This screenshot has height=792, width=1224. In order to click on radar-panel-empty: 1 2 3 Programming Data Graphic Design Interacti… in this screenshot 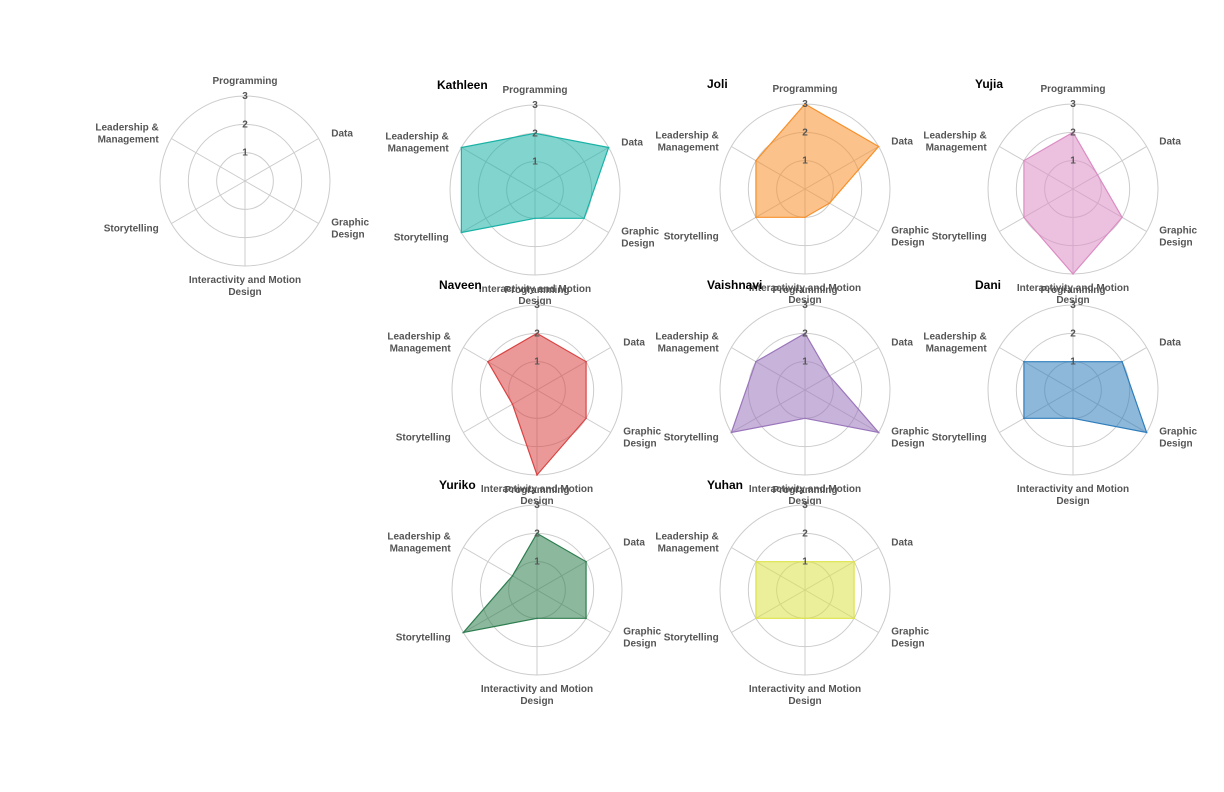, I will do `click(232, 187)`.